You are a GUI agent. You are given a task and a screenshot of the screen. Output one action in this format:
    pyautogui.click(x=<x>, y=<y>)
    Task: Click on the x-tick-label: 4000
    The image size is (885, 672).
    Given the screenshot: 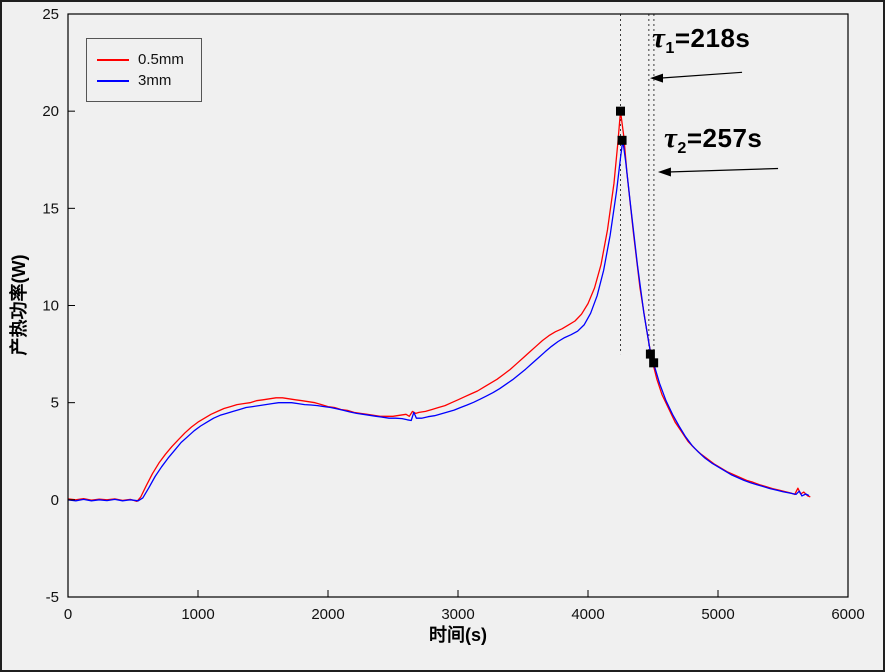 What is the action you would take?
    pyautogui.click(x=587, y=614)
    